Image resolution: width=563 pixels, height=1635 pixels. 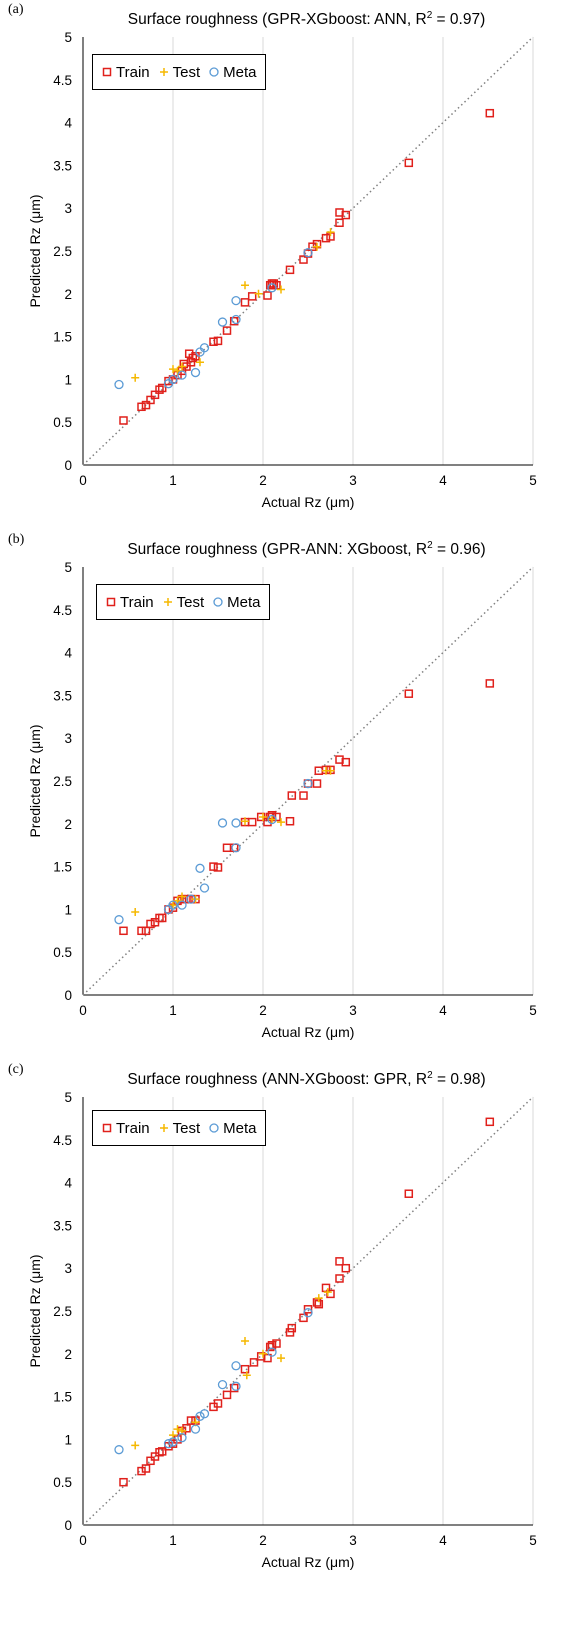 I want to click on panel-label: (a), so click(x=16, y=9).